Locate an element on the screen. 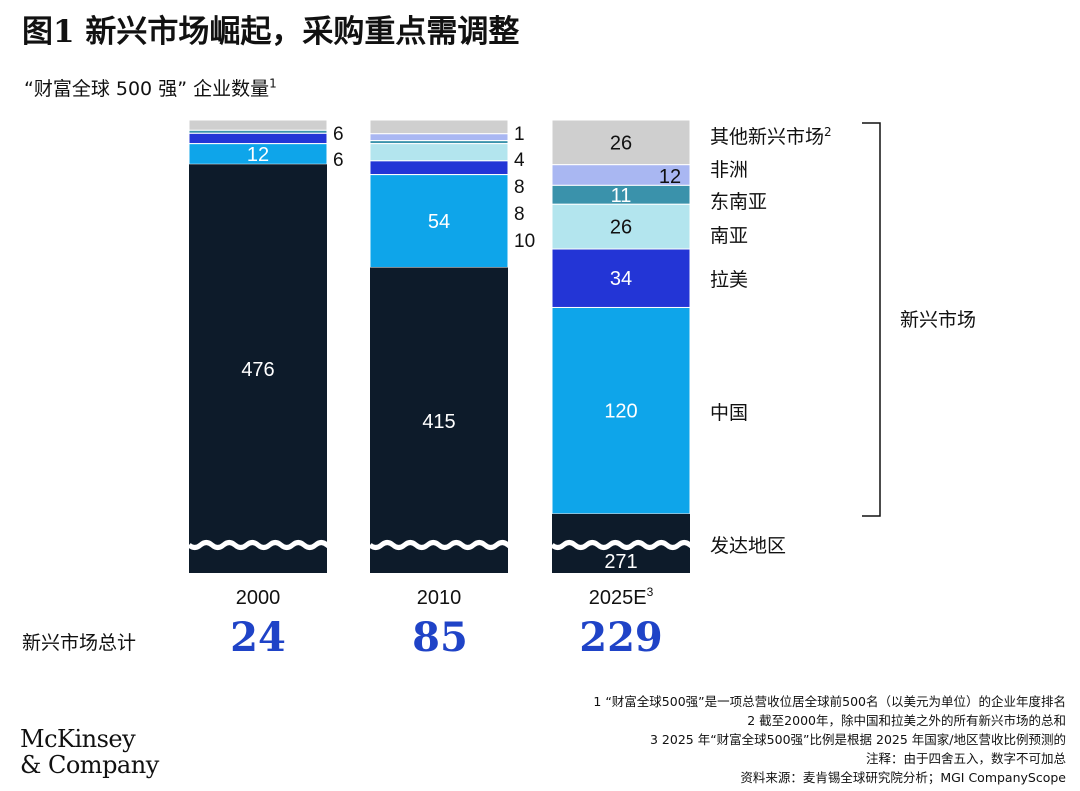 This screenshot has width=1080, height=791. segment-name-2: 拉美 is located at coordinates (729, 280).